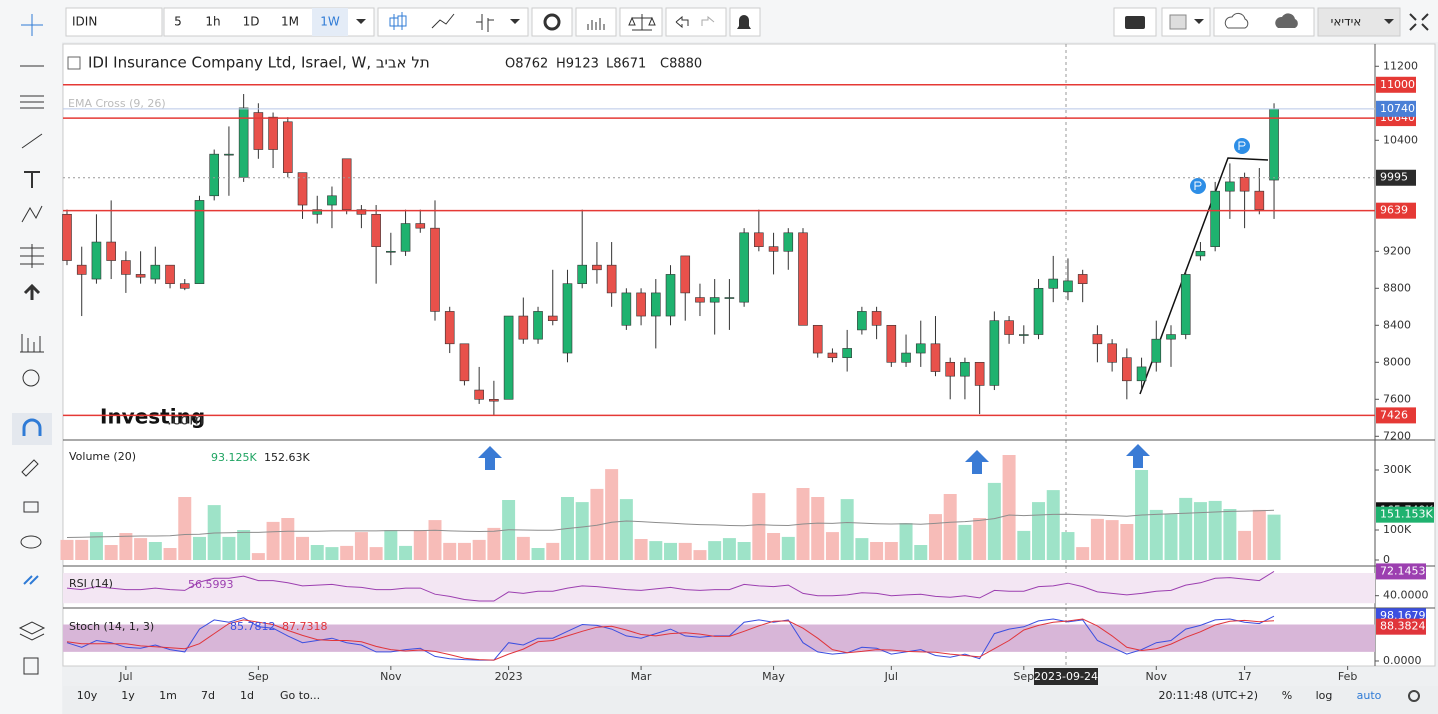 The width and height of the screenshot is (1438, 714). Describe the element at coordinates (1397, 361) in the screenshot. I see `y-tick-label: 8000` at that location.